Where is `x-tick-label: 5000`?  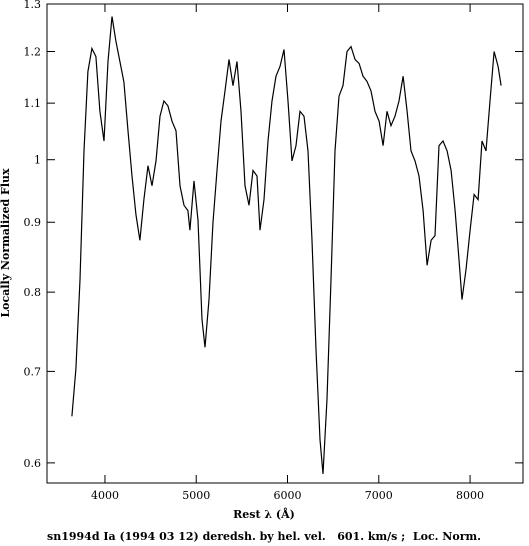
x-tick-label: 5000 is located at coordinates (196, 495).